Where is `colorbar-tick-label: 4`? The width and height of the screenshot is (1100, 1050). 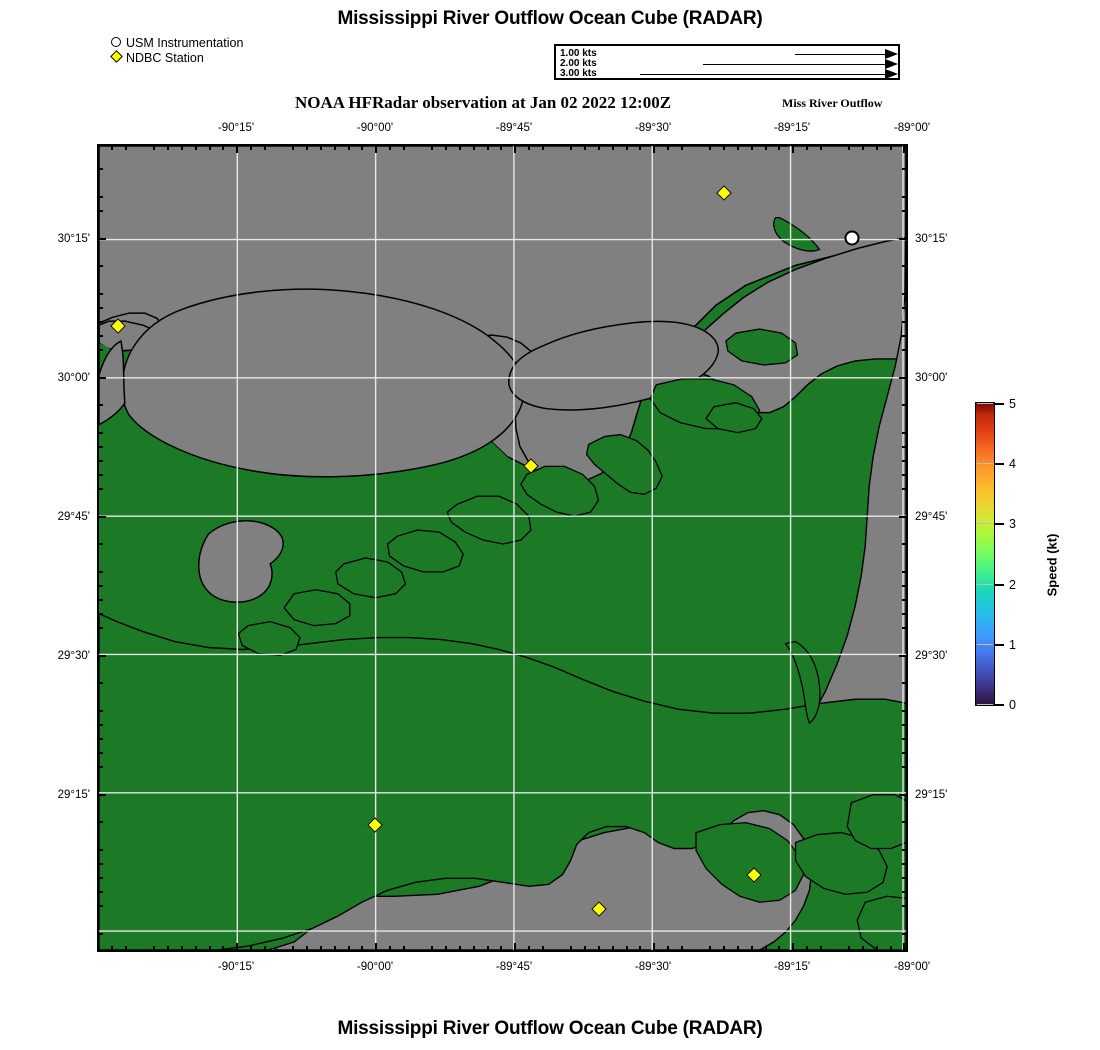
colorbar-tick-label: 4 is located at coordinates (1012, 464).